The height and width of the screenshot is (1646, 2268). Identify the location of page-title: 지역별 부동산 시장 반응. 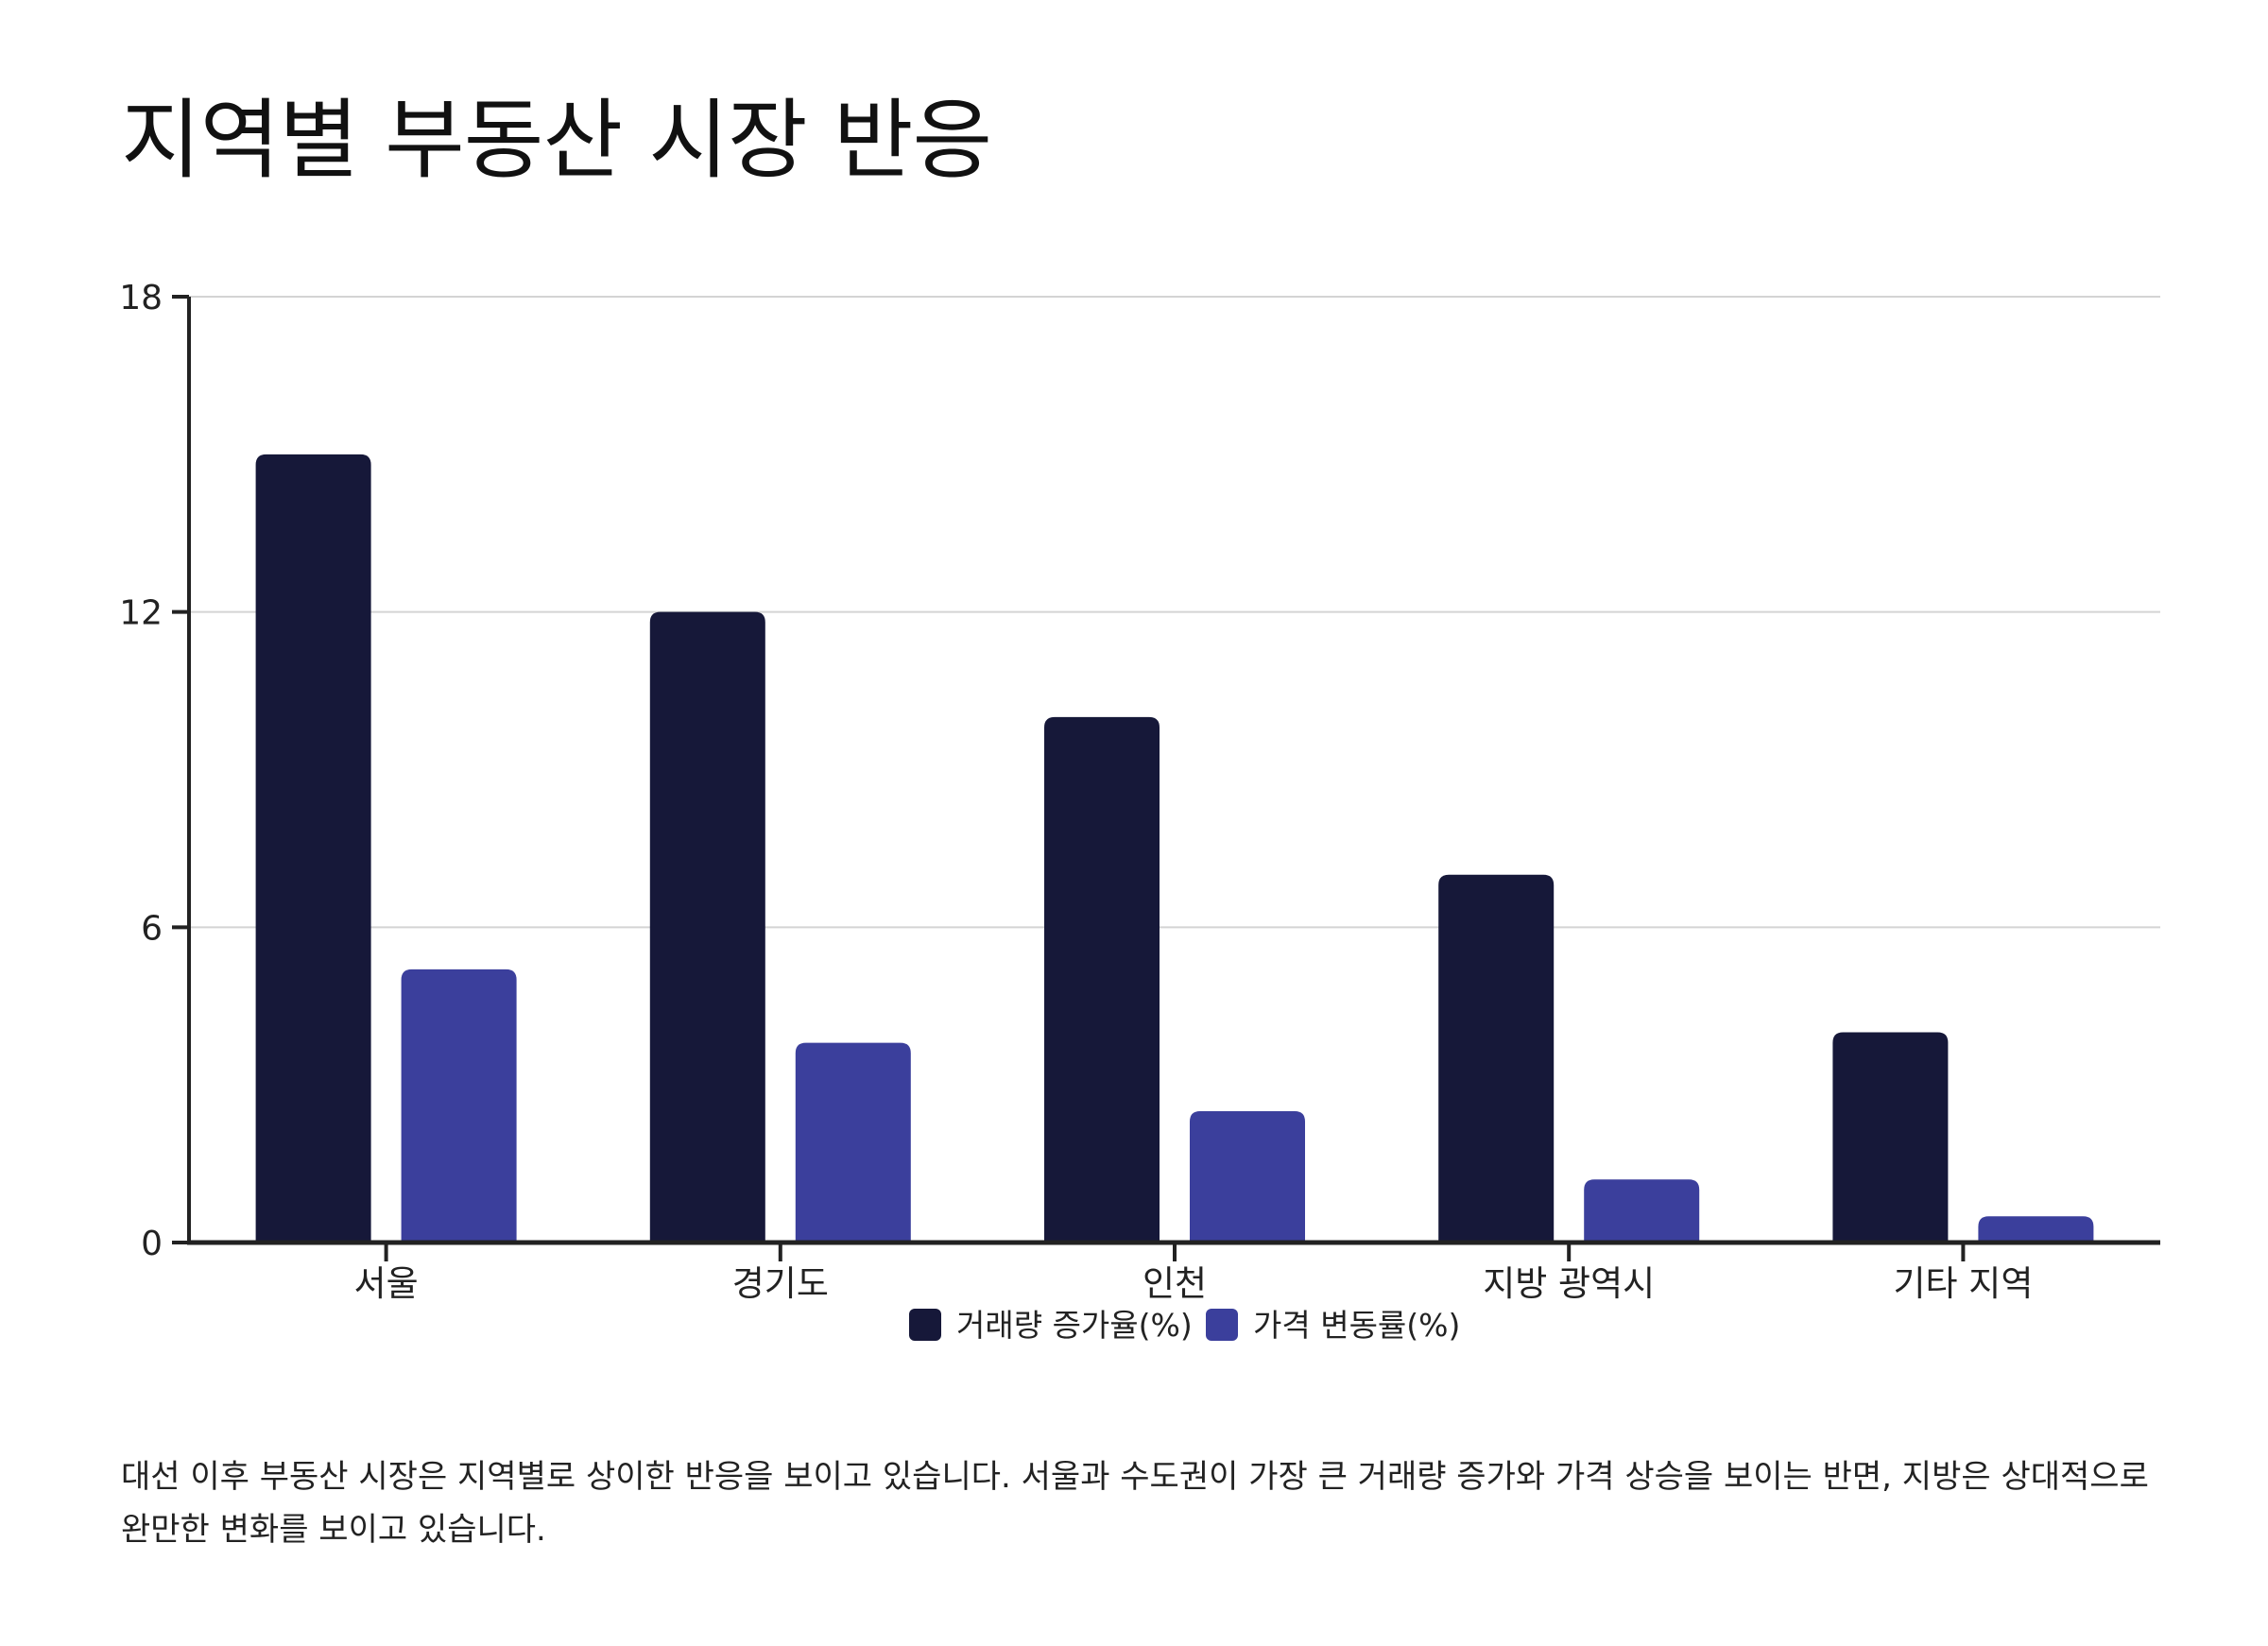
(556, 140).